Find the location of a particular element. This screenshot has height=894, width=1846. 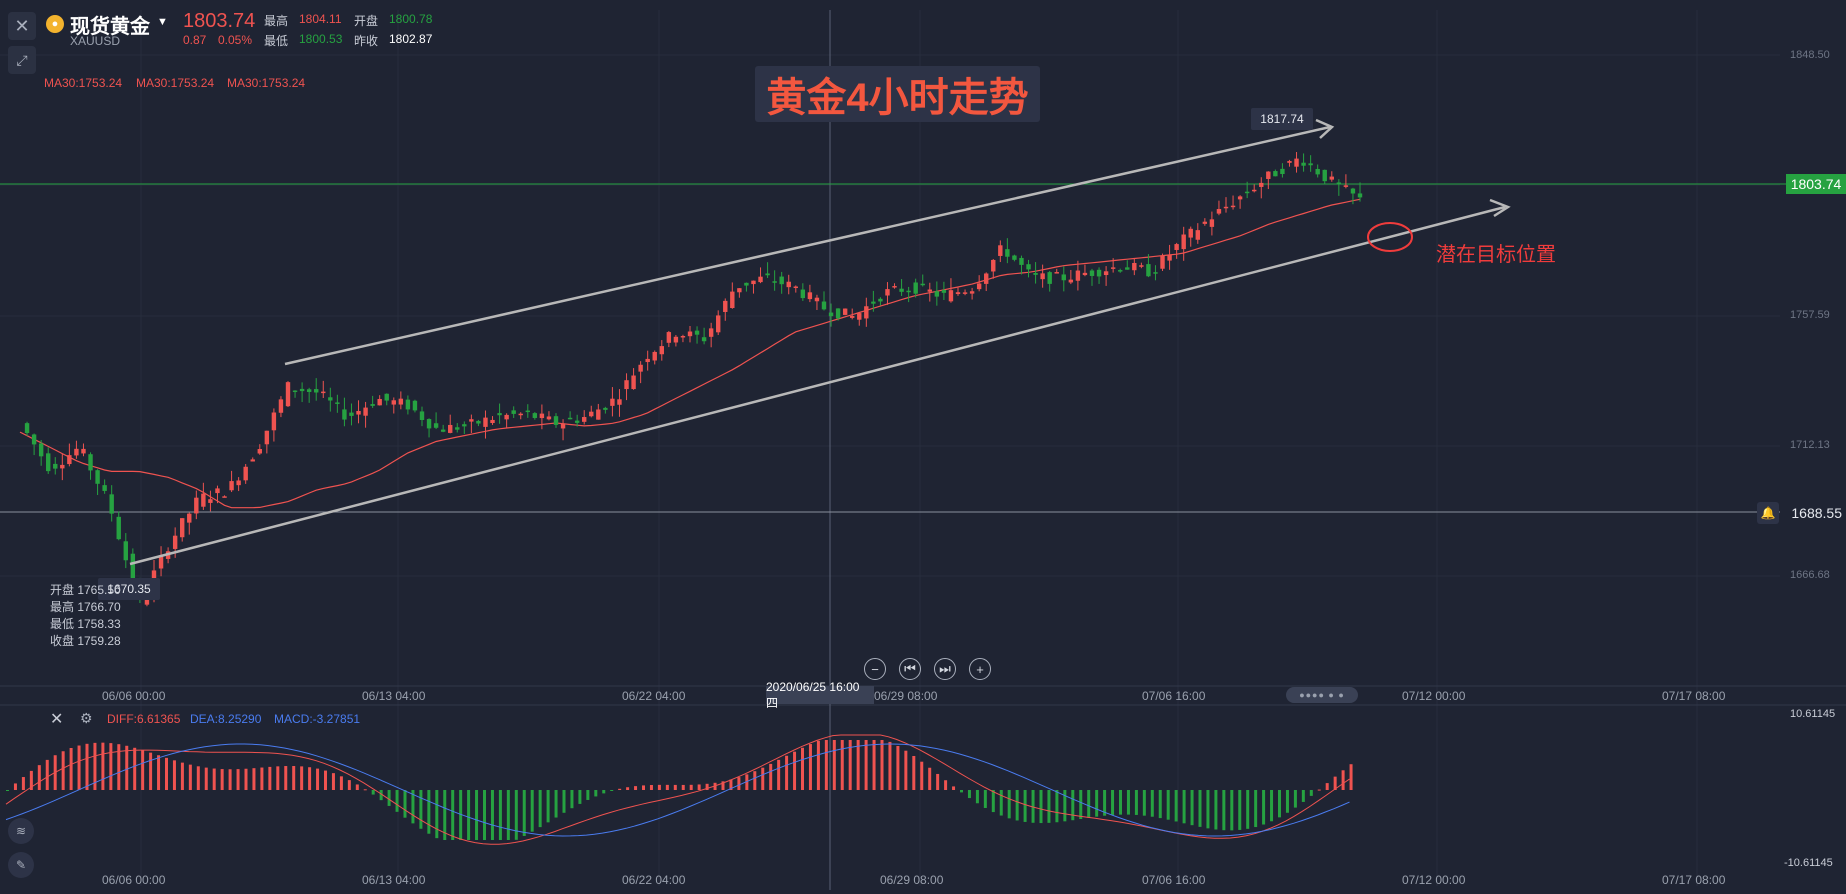

symbol-code: XAUUSD is located at coordinates (95, 41).